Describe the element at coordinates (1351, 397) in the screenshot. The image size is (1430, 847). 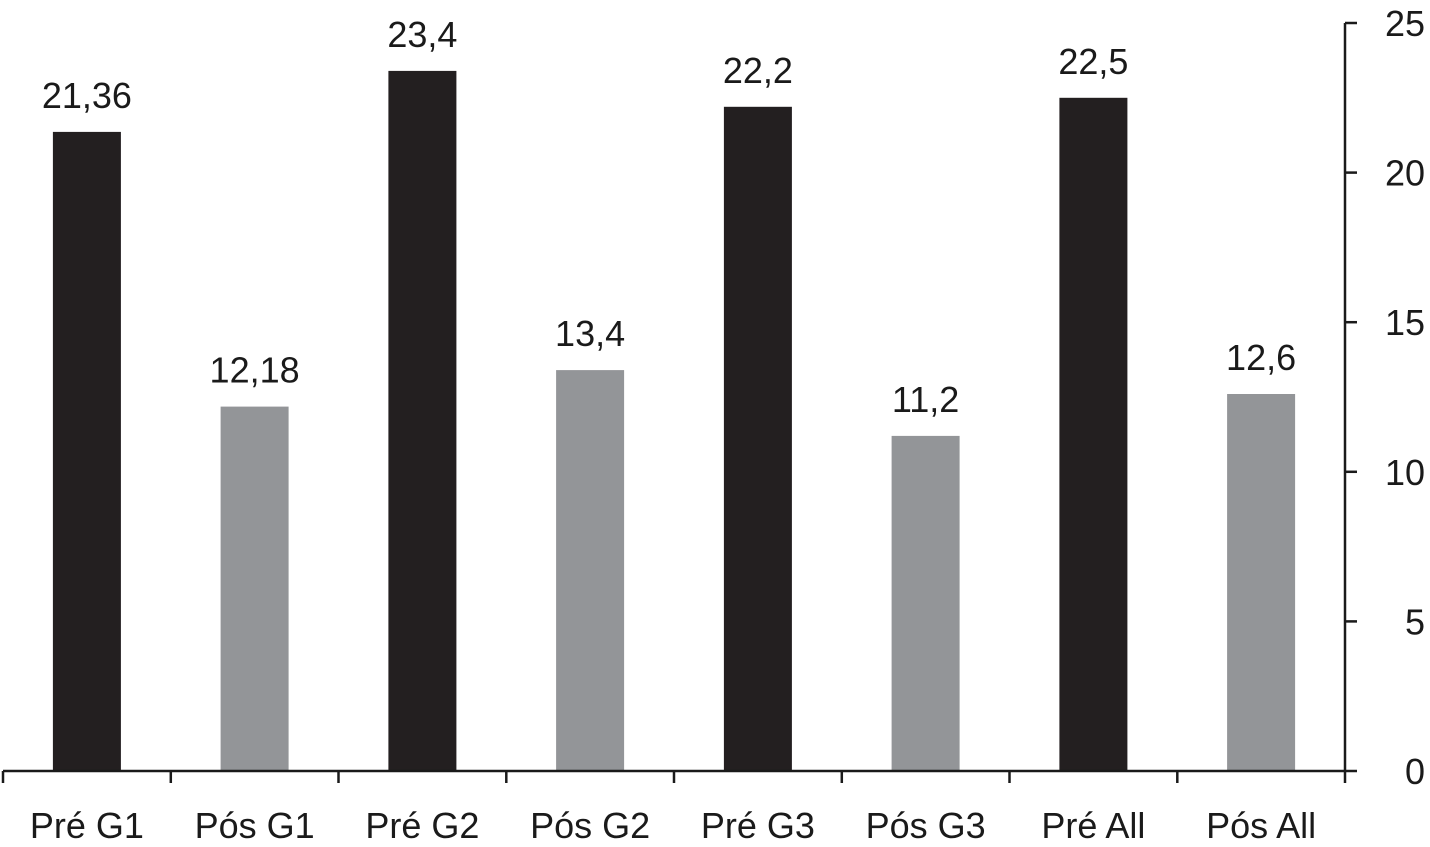
I see `y-ticks-group` at that location.